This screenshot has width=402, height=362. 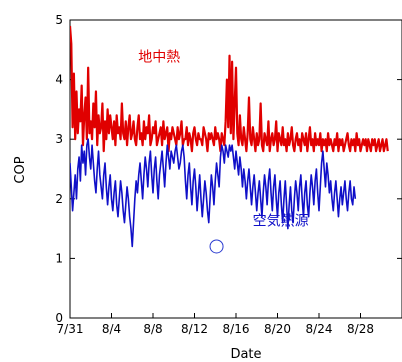 I want to click on minimum-marker-circle, so click(x=216, y=246).